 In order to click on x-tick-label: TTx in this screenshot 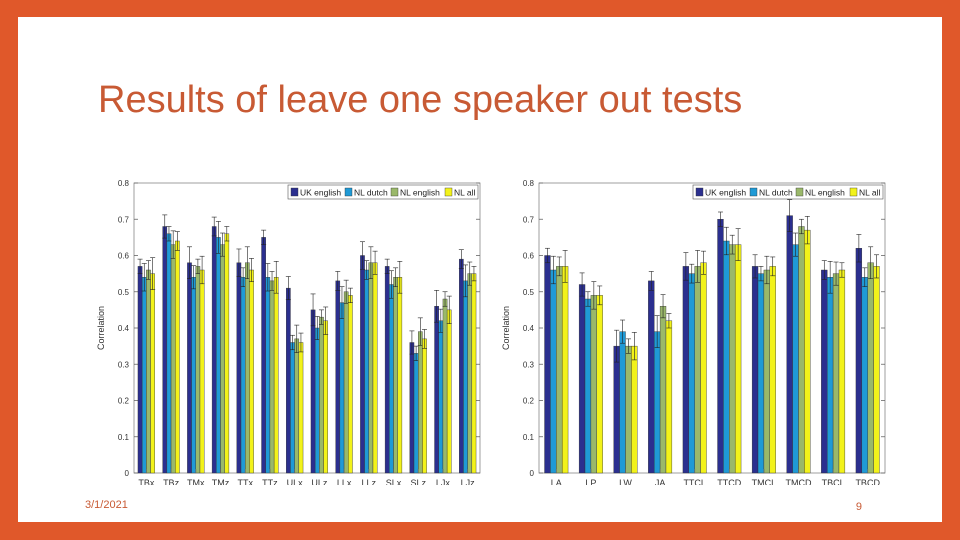, I will do `click(245, 481)`.